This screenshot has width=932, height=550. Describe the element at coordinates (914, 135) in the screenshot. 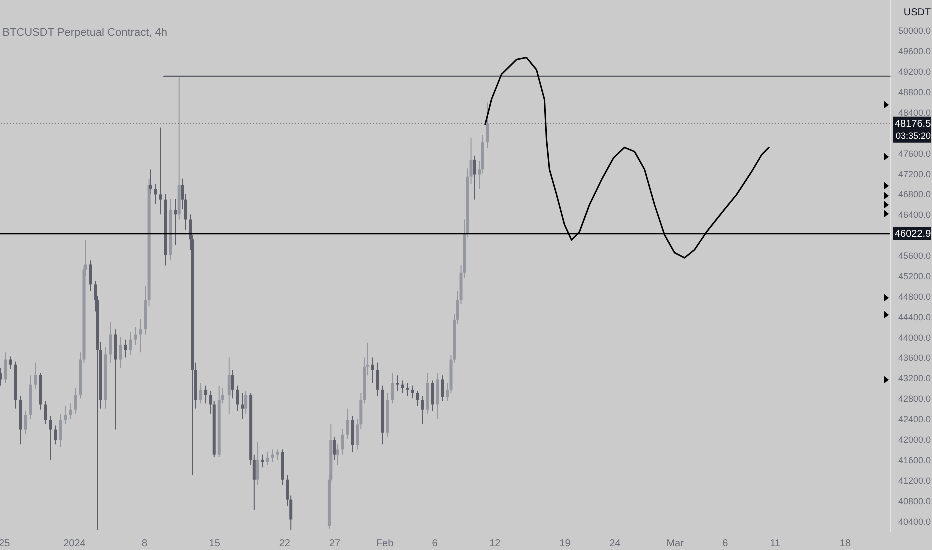

I see `text: 03:35:20` at that location.